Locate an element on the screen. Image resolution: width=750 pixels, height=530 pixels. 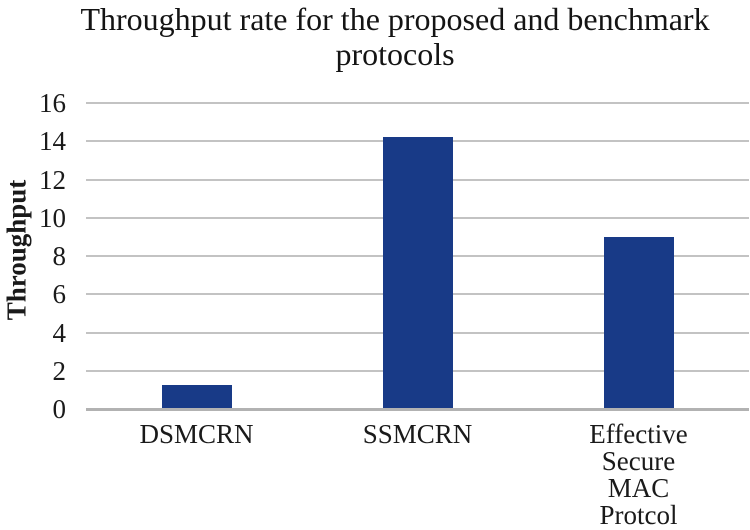
gridline is located at coordinates (417, 103).